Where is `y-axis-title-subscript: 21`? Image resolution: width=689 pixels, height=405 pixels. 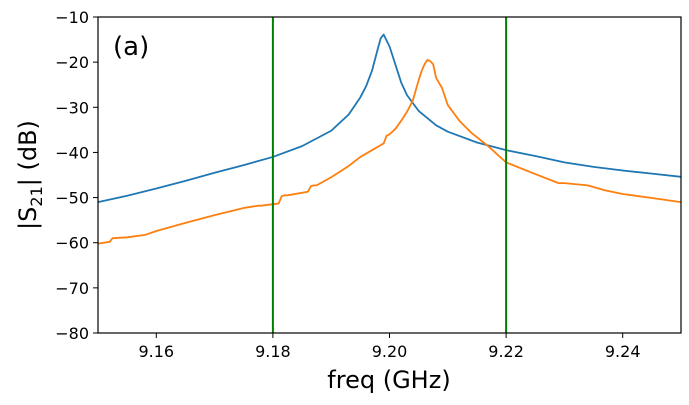
y-axis-title-subscript: 21 is located at coordinates (36, 196).